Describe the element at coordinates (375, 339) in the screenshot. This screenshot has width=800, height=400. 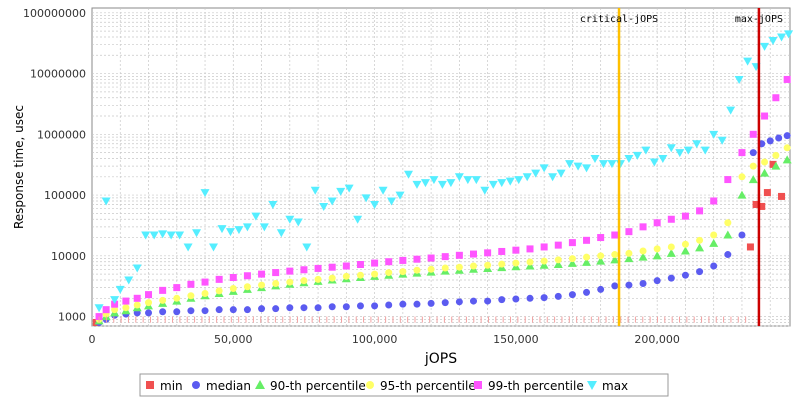
I see `x-tick-label: 100,000` at that location.